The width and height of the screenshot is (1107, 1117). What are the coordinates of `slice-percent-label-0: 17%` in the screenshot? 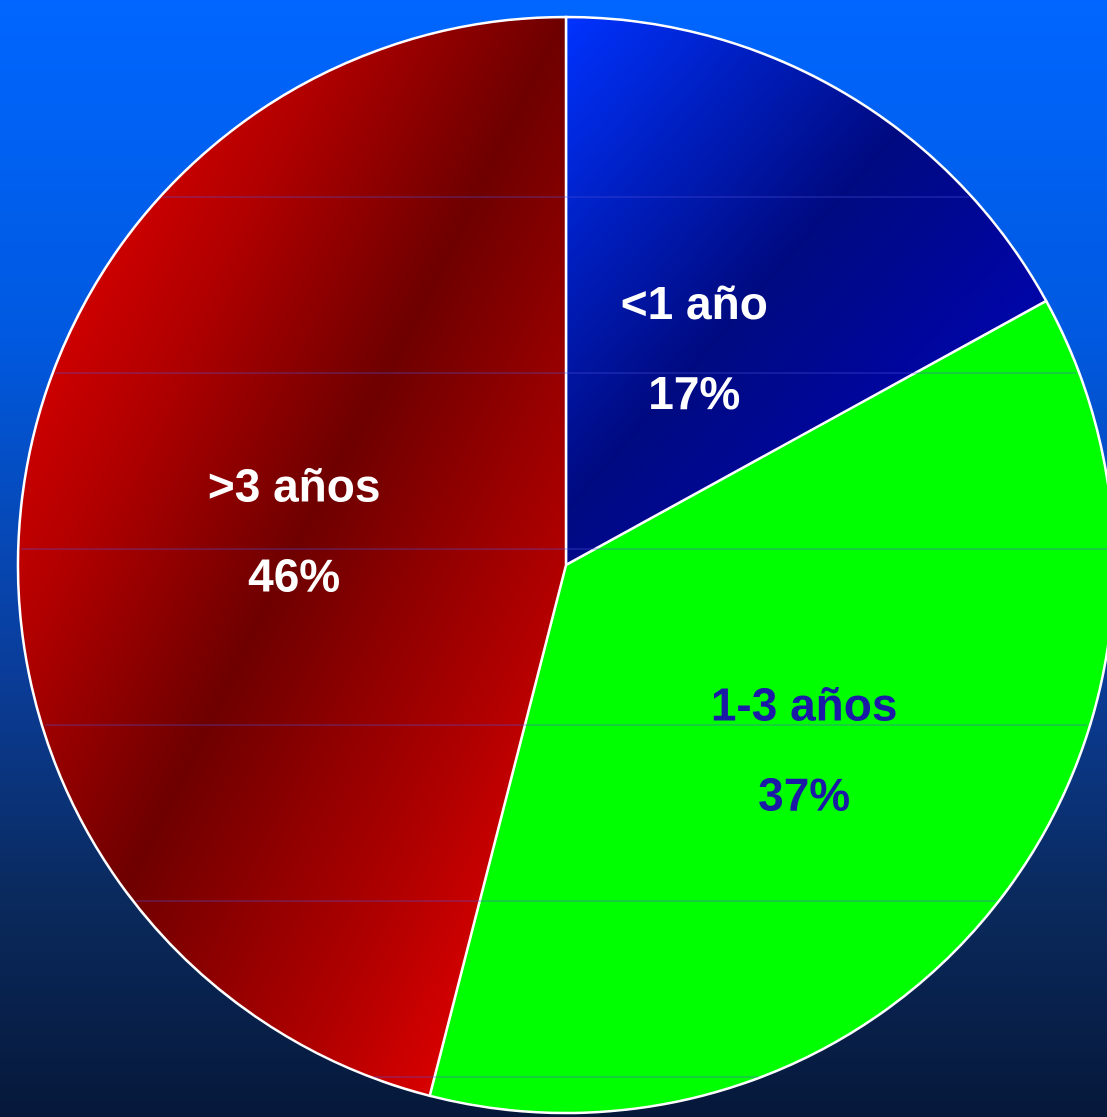 It's located at (694, 393).